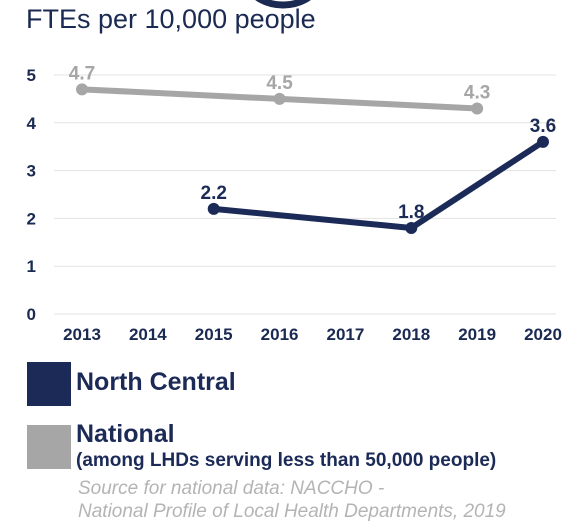  I want to click on x-tick-label: 2013, so click(82, 334).